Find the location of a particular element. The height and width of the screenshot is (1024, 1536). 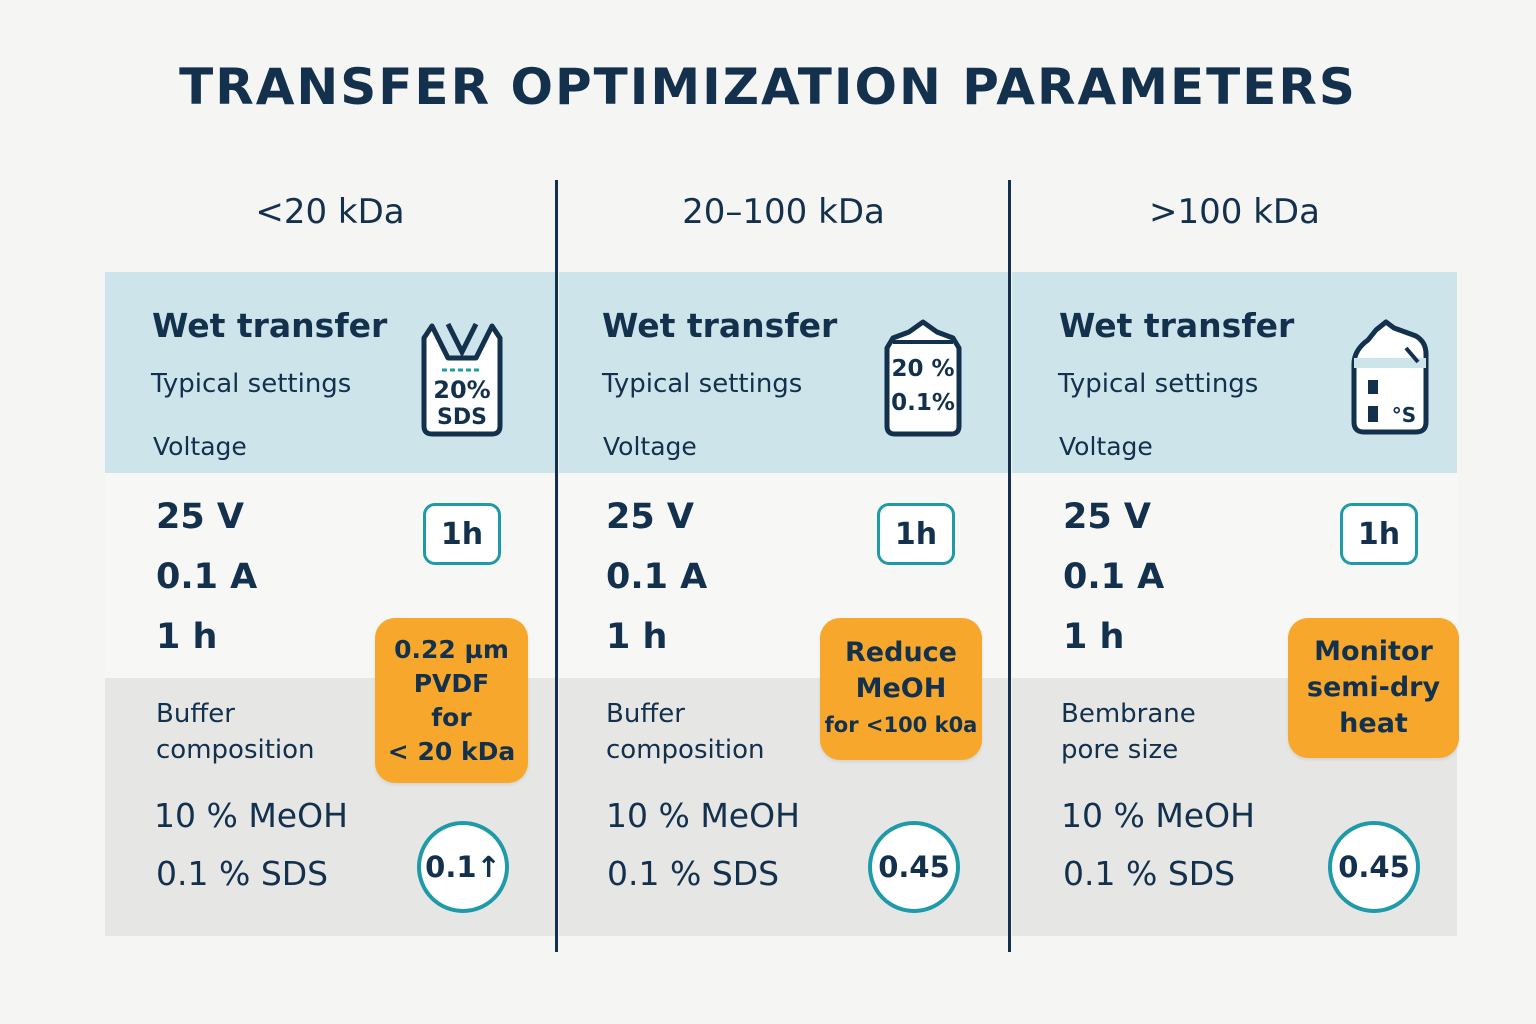

pore-size-circle: 0.1↑ is located at coordinates (463, 867).